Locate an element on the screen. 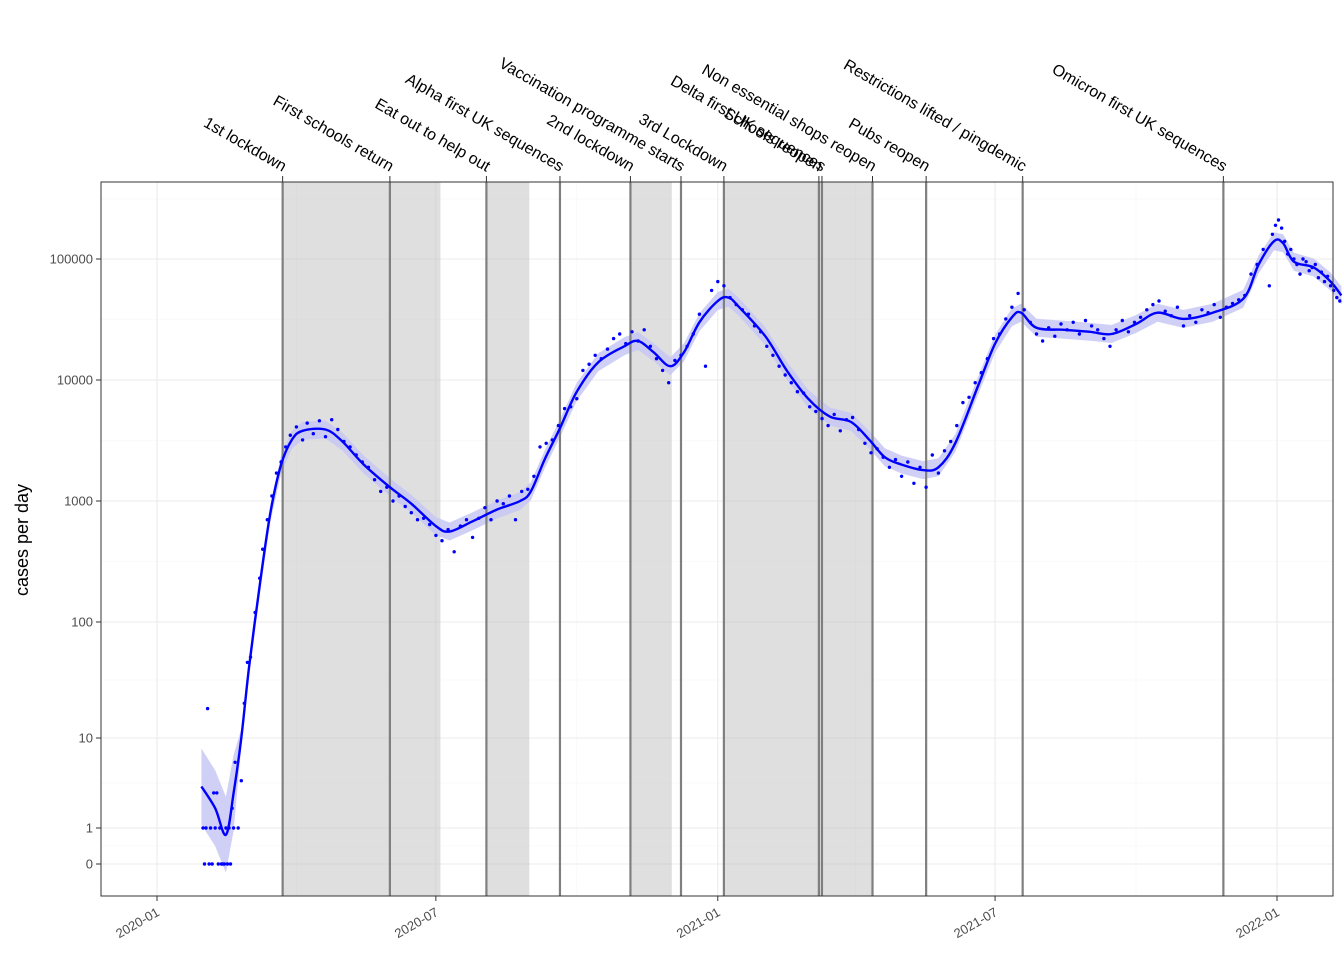 This screenshot has height=960, width=1344. y-tick-label: 10000 is located at coordinates (75, 380).